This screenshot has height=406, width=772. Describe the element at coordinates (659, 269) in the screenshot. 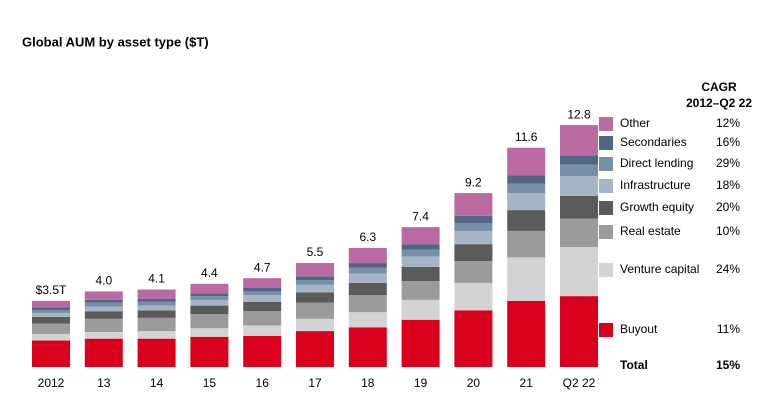

I see `legend-label: Venture capital` at that location.